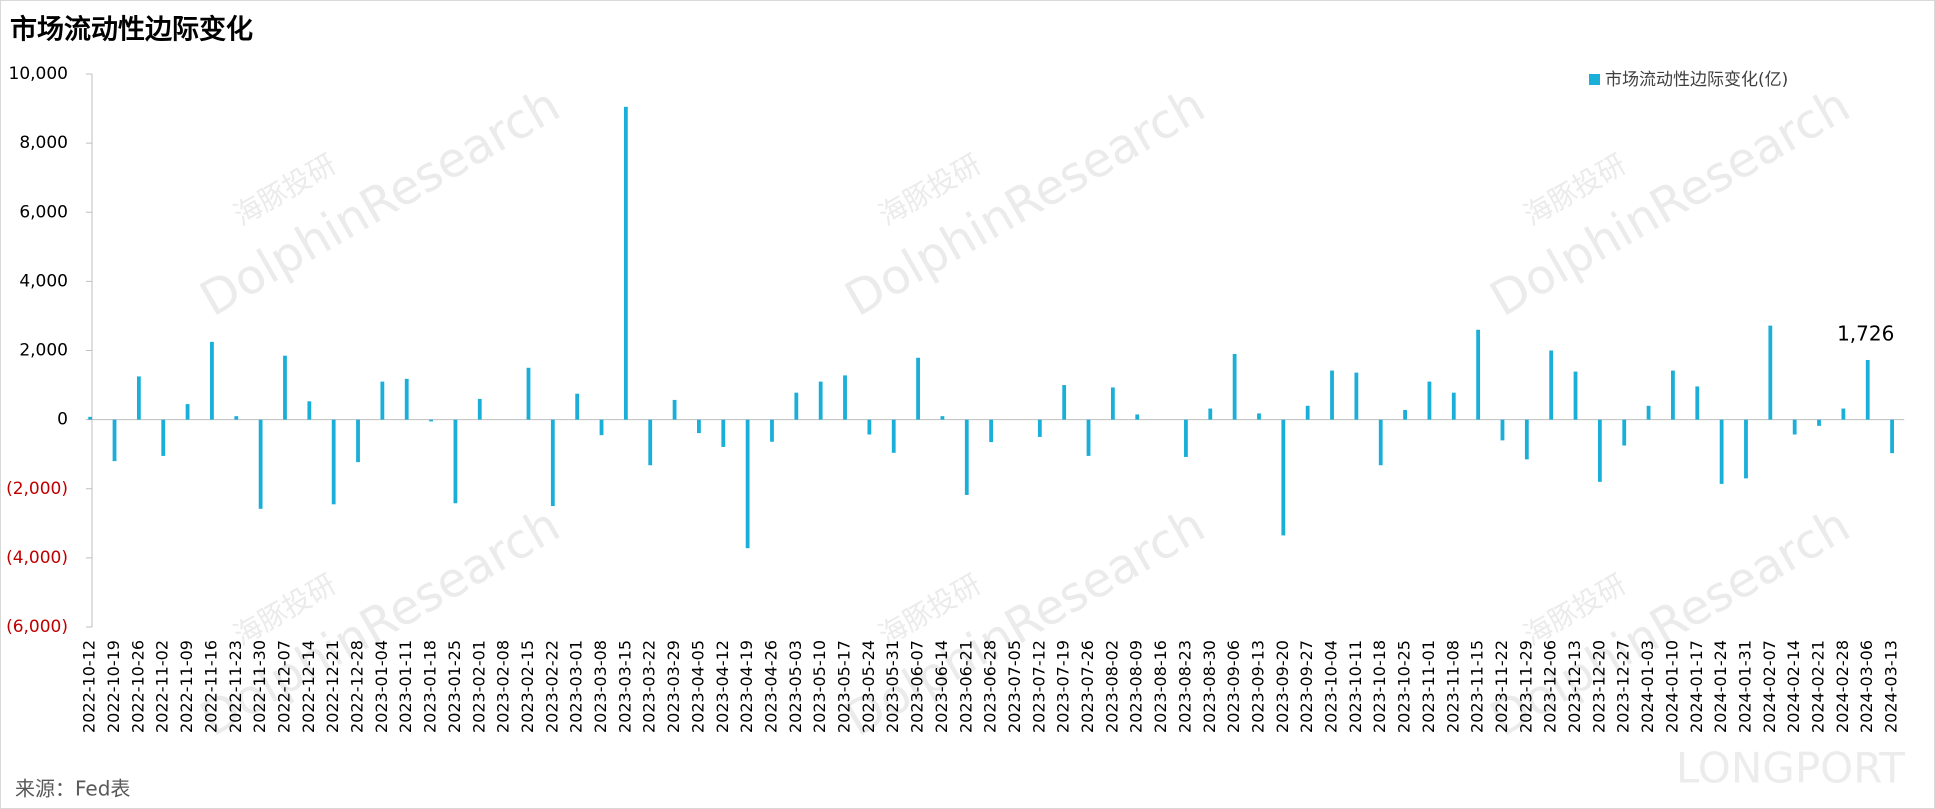 The width and height of the screenshot is (1935, 809). Describe the element at coordinates (186, 686) in the screenshot. I see `x-tick-label: 2022-11-09` at that location.